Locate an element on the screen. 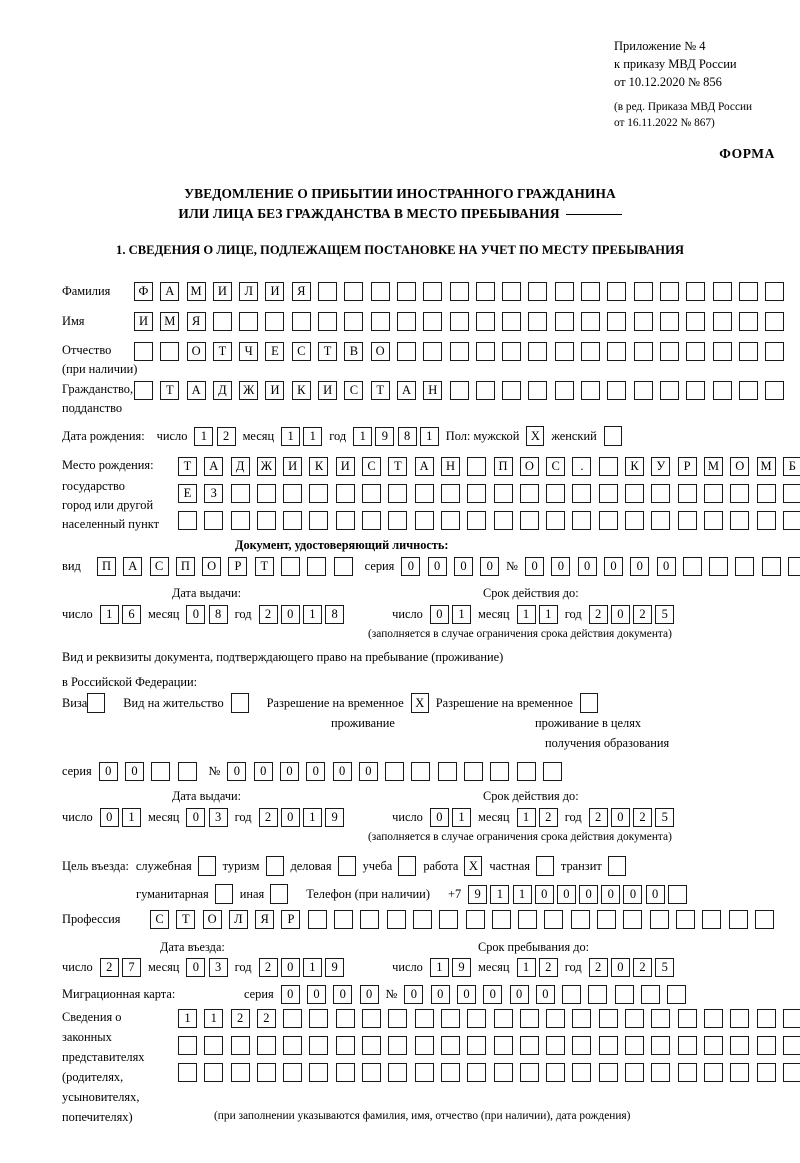 This screenshot has height=1163, width=800. char-box: В is located at coordinates (354, 351).